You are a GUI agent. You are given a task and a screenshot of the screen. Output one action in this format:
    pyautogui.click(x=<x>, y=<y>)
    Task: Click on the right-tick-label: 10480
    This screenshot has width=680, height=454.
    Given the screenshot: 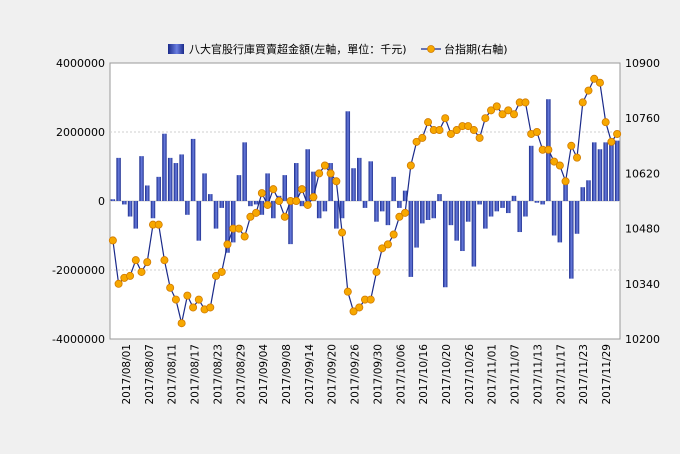 What is the action you would take?
    pyautogui.click(x=642, y=229)
    